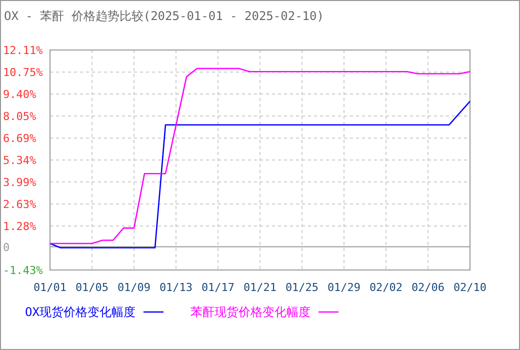 The image size is (520, 350). What do you see at coordinates (19, 116) in the screenshot?
I see `y-tick-label: 8.05%` at bounding box center [19, 116].